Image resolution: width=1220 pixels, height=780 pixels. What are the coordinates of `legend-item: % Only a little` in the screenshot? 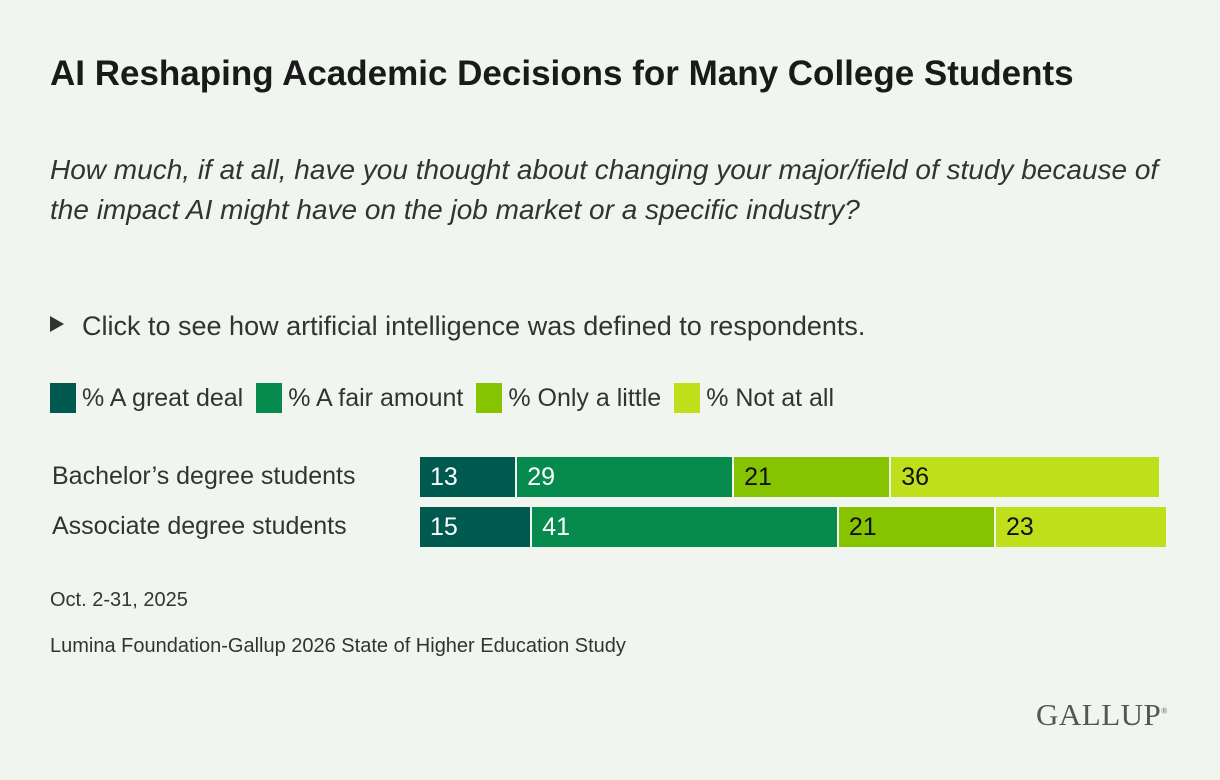 It's located at (568, 398).